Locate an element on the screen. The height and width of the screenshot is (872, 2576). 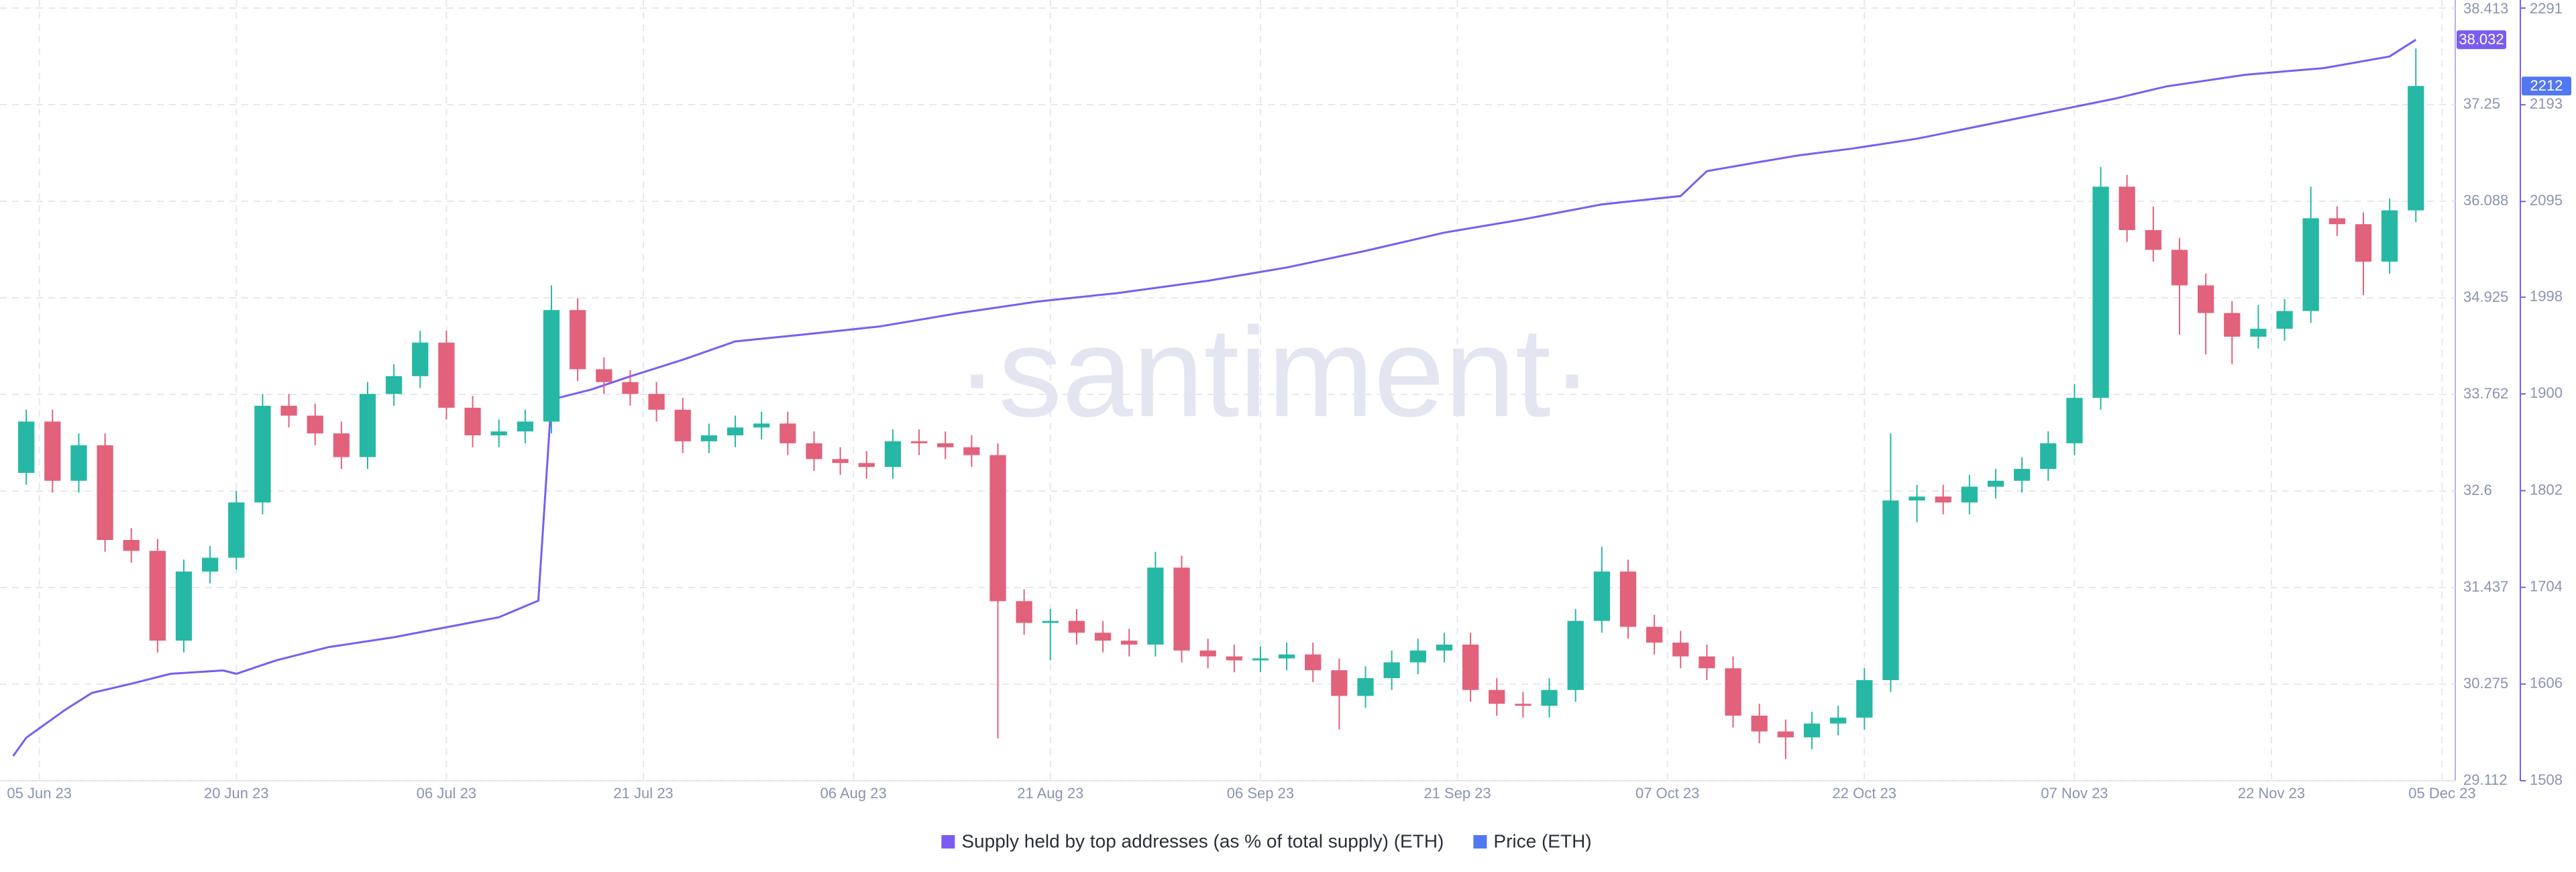
y-tick-label: 37.25 is located at coordinates (2481, 103).